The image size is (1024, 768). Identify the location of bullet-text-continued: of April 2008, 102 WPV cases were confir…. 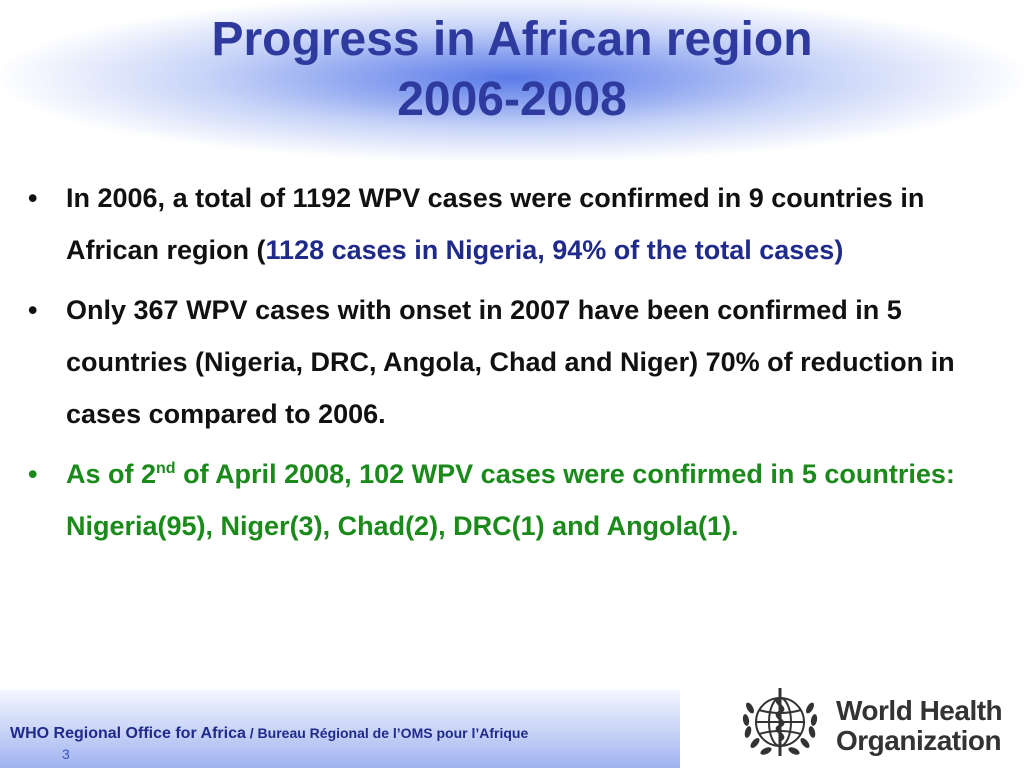
(510, 500).